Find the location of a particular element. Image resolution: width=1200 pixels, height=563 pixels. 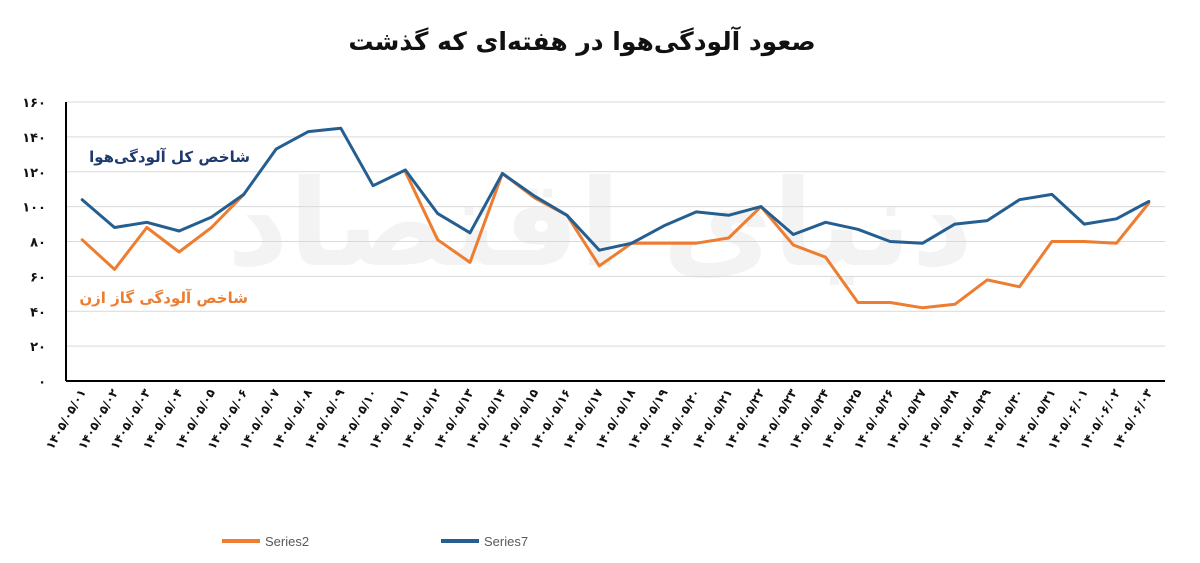

y-tick-label: ۴۰ is located at coordinates (38, 312).